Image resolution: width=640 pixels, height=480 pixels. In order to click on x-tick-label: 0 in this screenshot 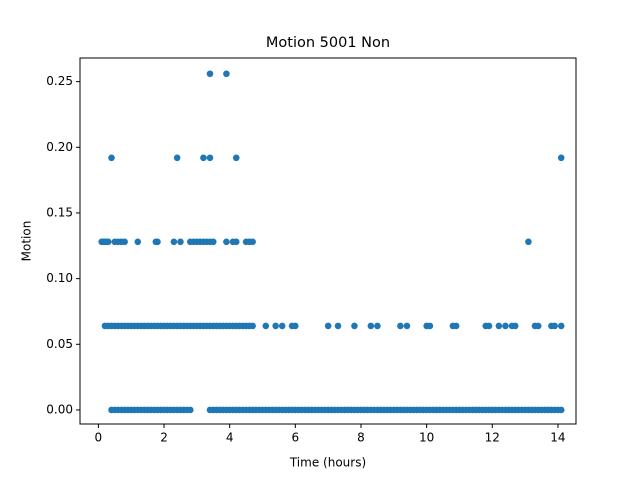, I will do `click(99, 438)`.